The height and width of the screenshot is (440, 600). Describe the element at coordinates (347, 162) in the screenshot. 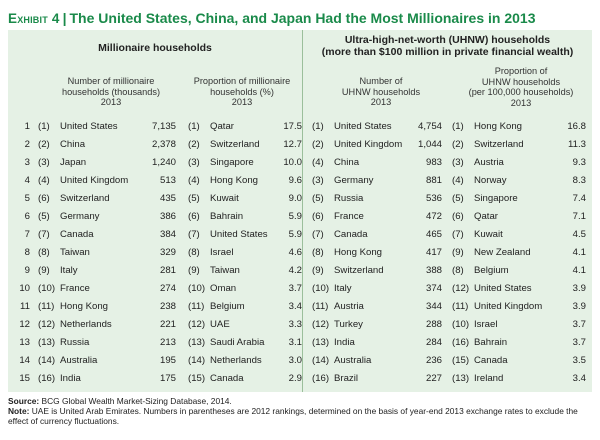

I see `country-cell: China` at that location.